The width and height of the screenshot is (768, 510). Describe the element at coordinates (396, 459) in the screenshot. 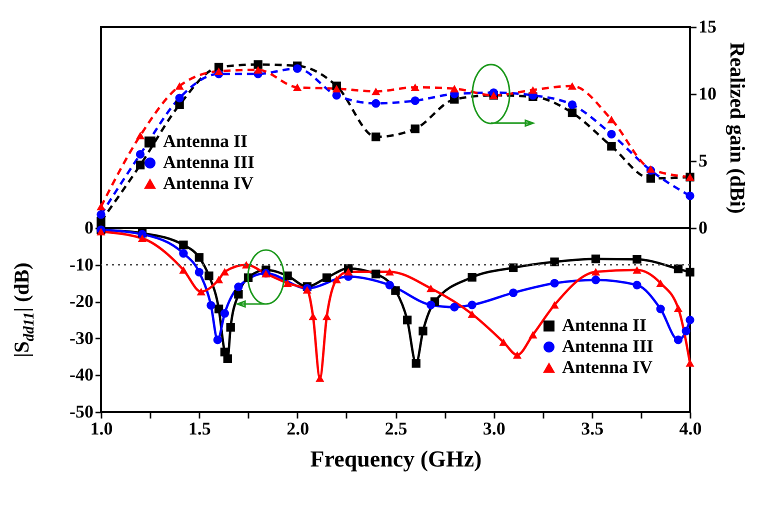

I see `x-axis-title: Frequency (GHz)` at that location.